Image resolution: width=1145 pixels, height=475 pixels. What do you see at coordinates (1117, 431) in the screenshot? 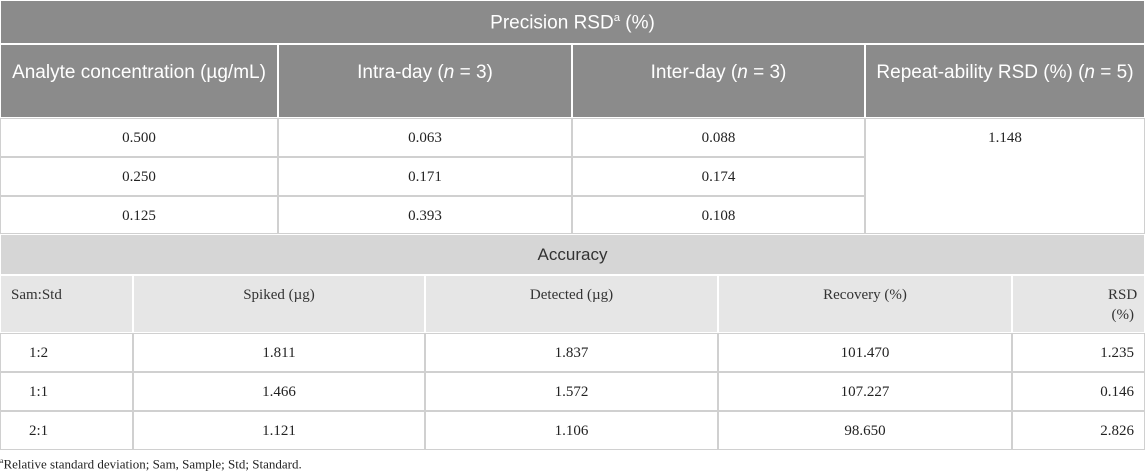
I see `cell-text: 2.826` at bounding box center [1117, 431].